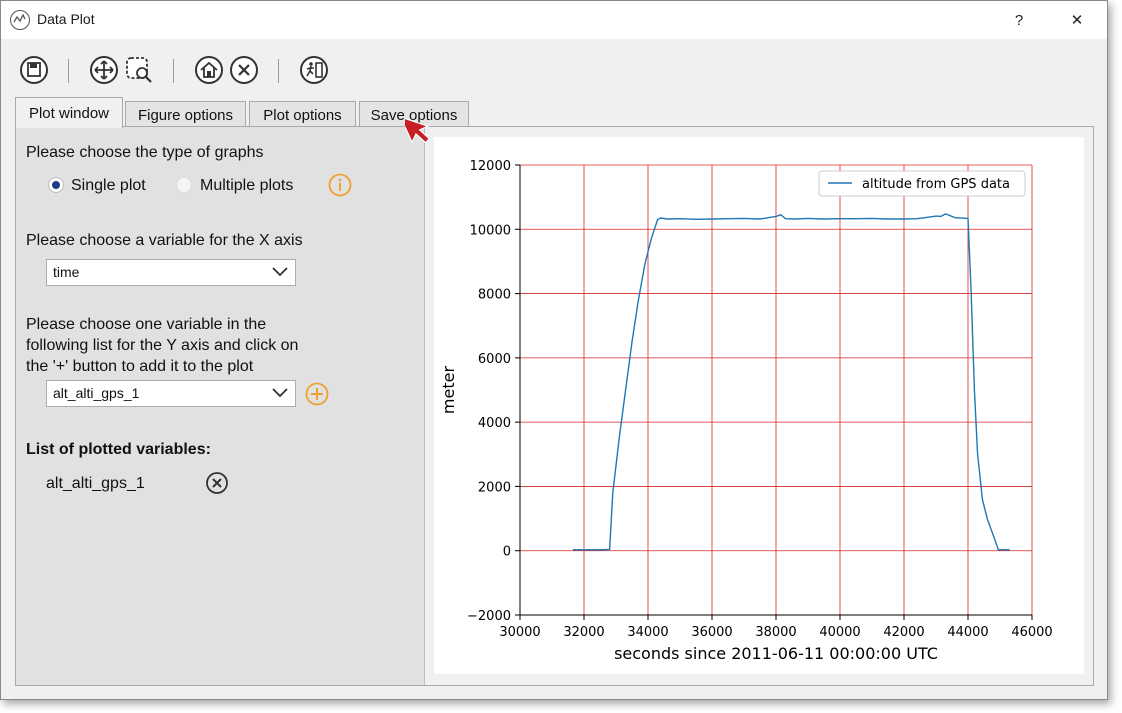 Image resolution: width=1122 pixels, height=713 pixels. What do you see at coordinates (490, 166) in the screenshot?
I see `y-tick-label: 12000` at bounding box center [490, 166].